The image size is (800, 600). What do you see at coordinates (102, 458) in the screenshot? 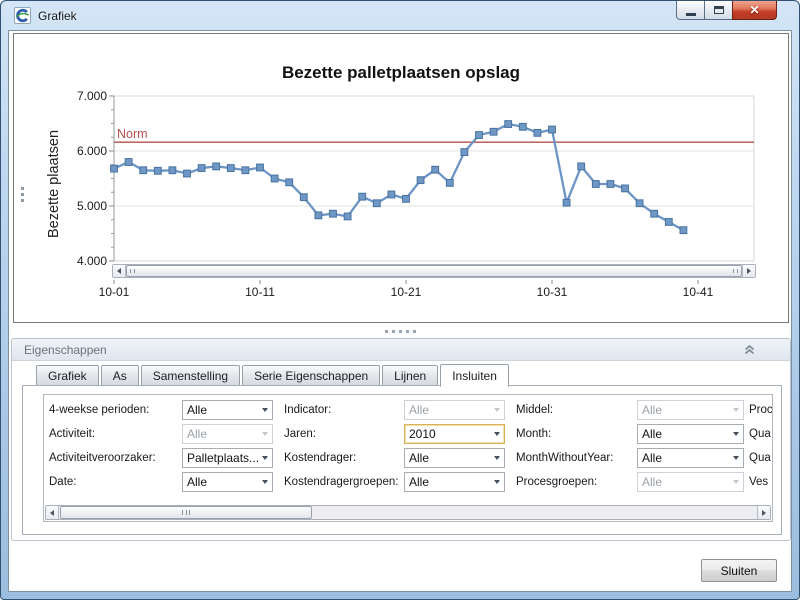
I see `filter-label: Activiteitveroorzaker:` at bounding box center [102, 458].